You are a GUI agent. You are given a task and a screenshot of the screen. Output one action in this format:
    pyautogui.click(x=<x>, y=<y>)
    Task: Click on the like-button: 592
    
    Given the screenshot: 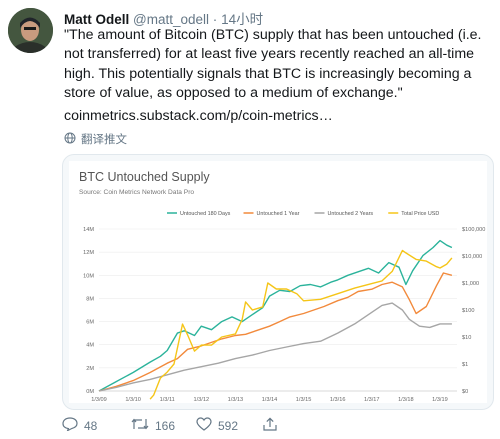 What is the action you would take?
    pyautogui.click(x=217, y=425)
    